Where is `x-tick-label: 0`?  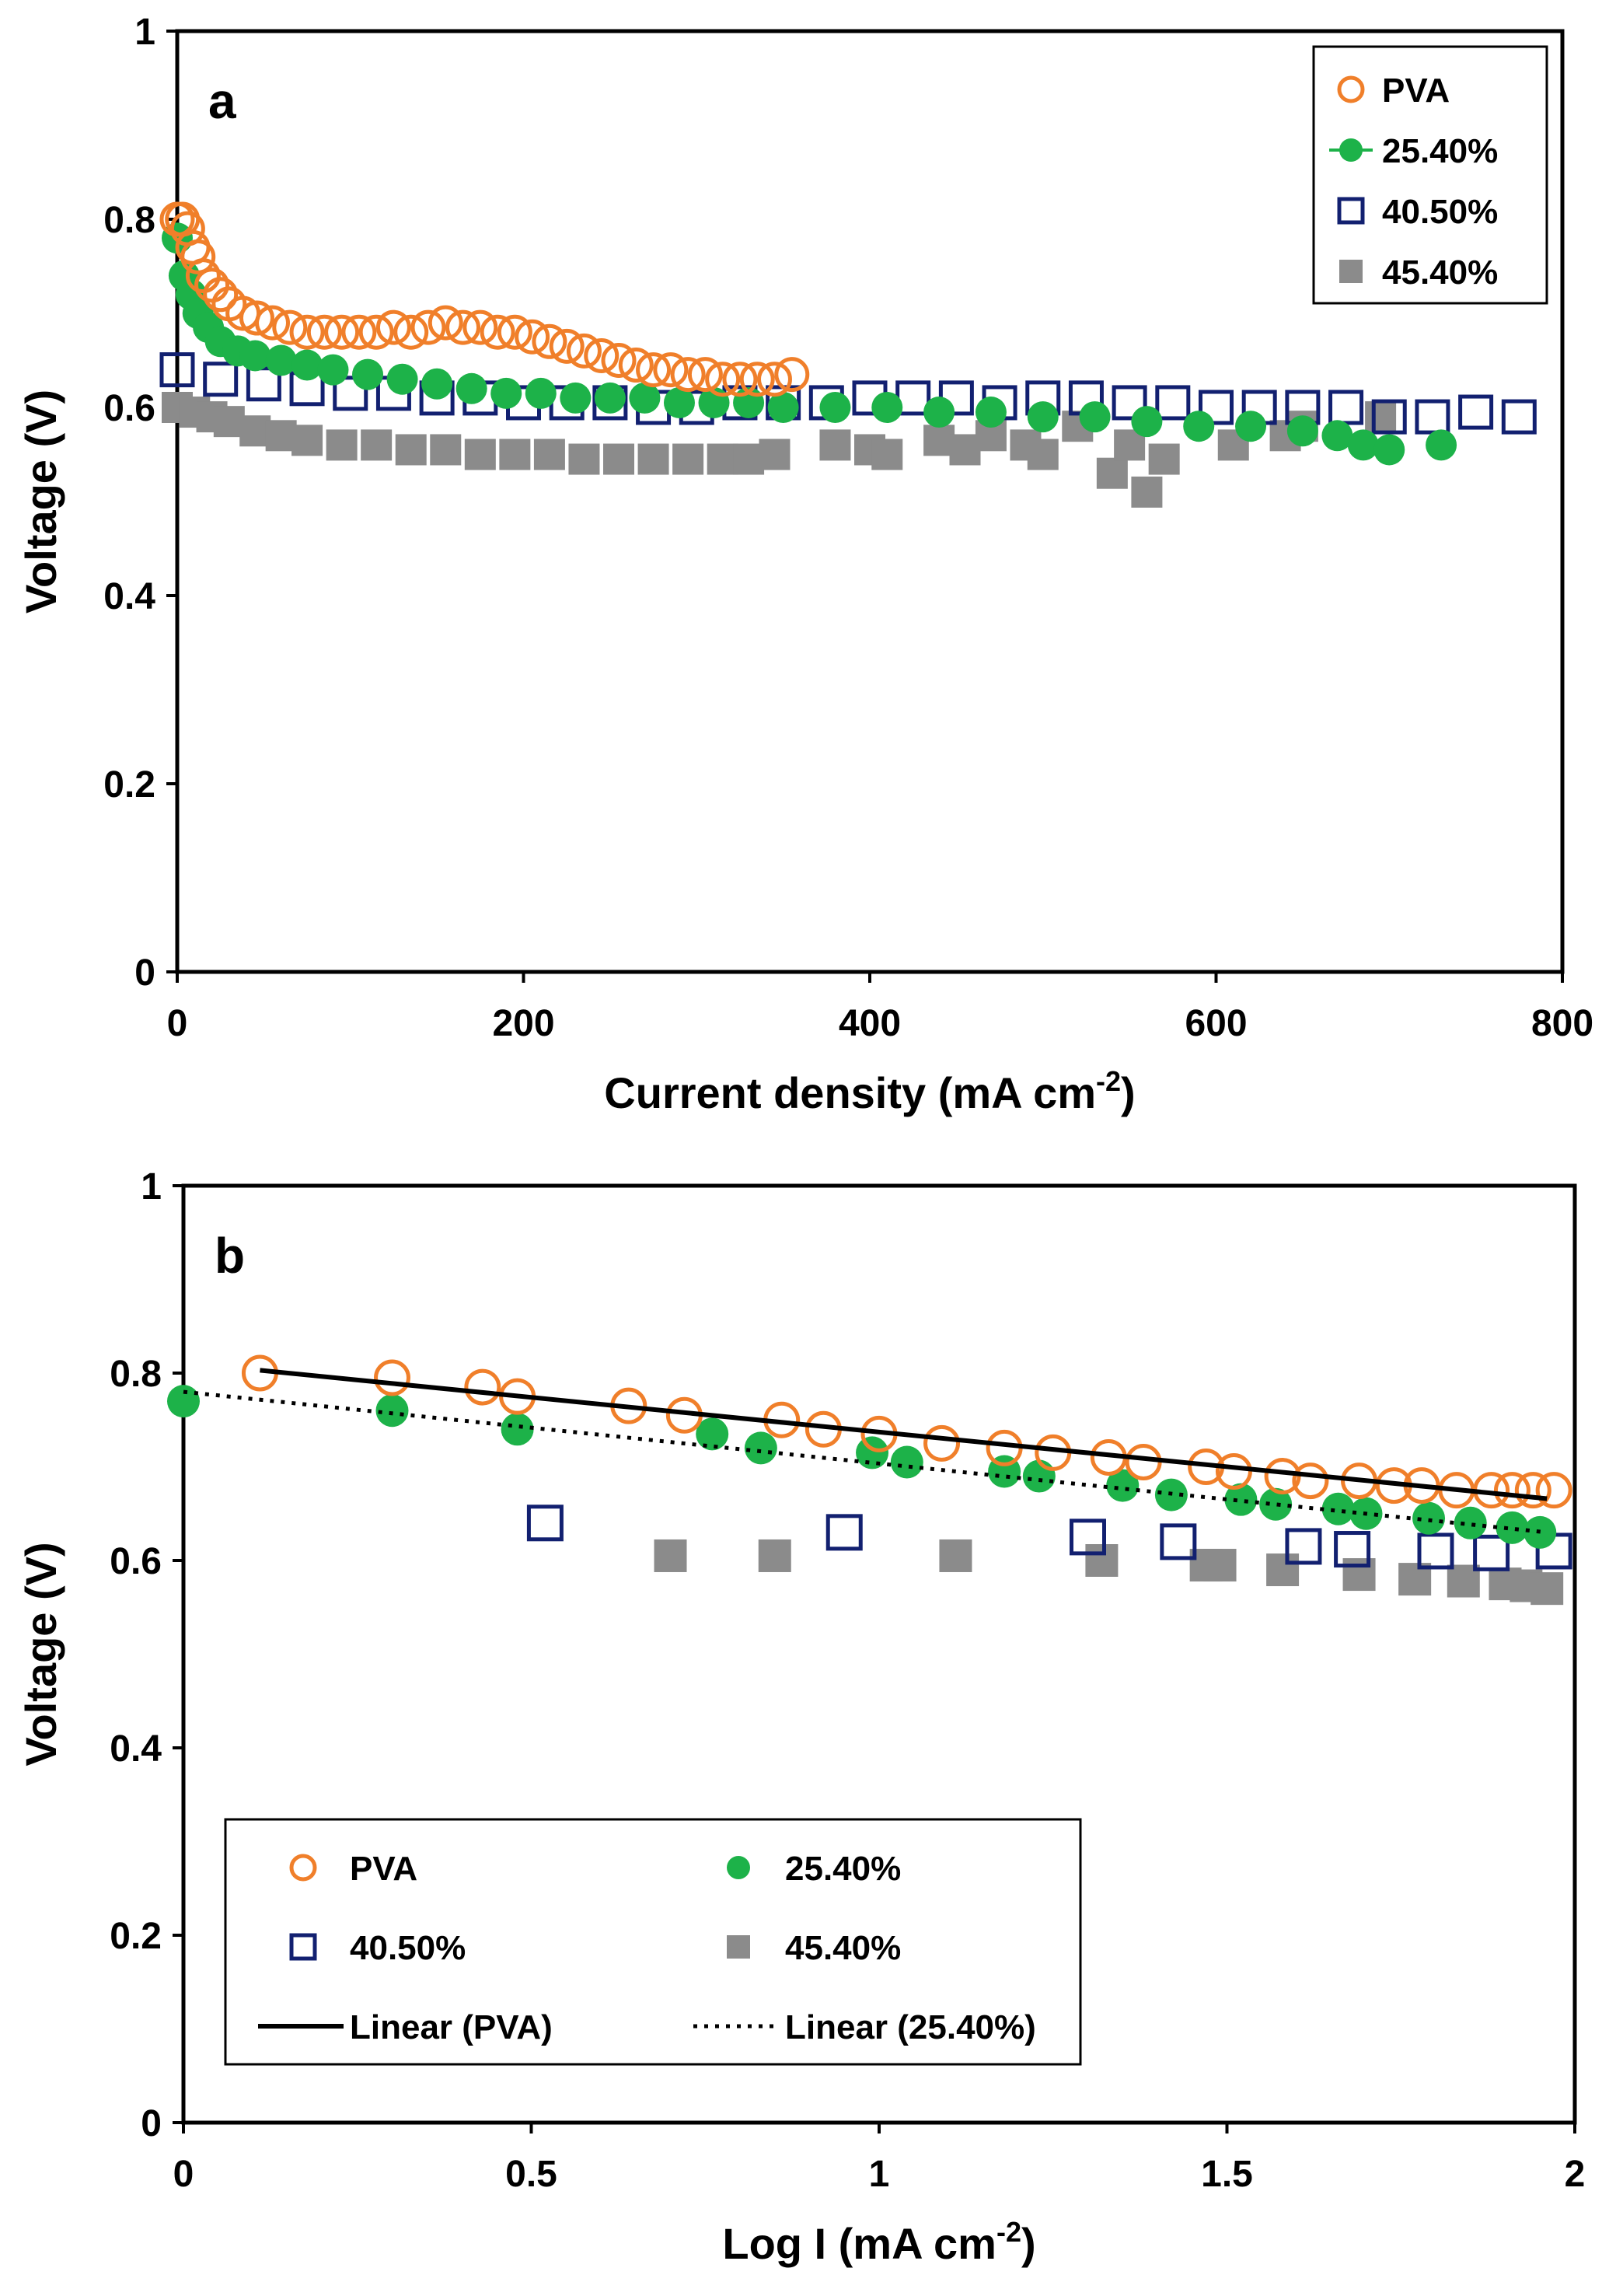 x-tick-label: 0 is located at coordinates (177, 1023).